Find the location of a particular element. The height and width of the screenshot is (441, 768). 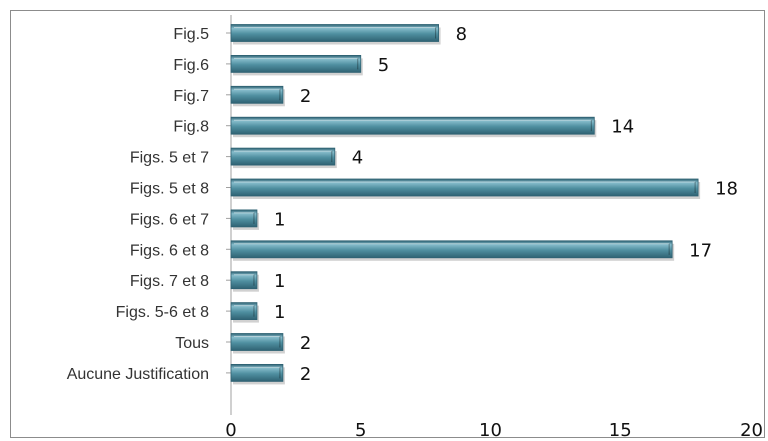

data-label: 8 is located at coordinates (461, 34).